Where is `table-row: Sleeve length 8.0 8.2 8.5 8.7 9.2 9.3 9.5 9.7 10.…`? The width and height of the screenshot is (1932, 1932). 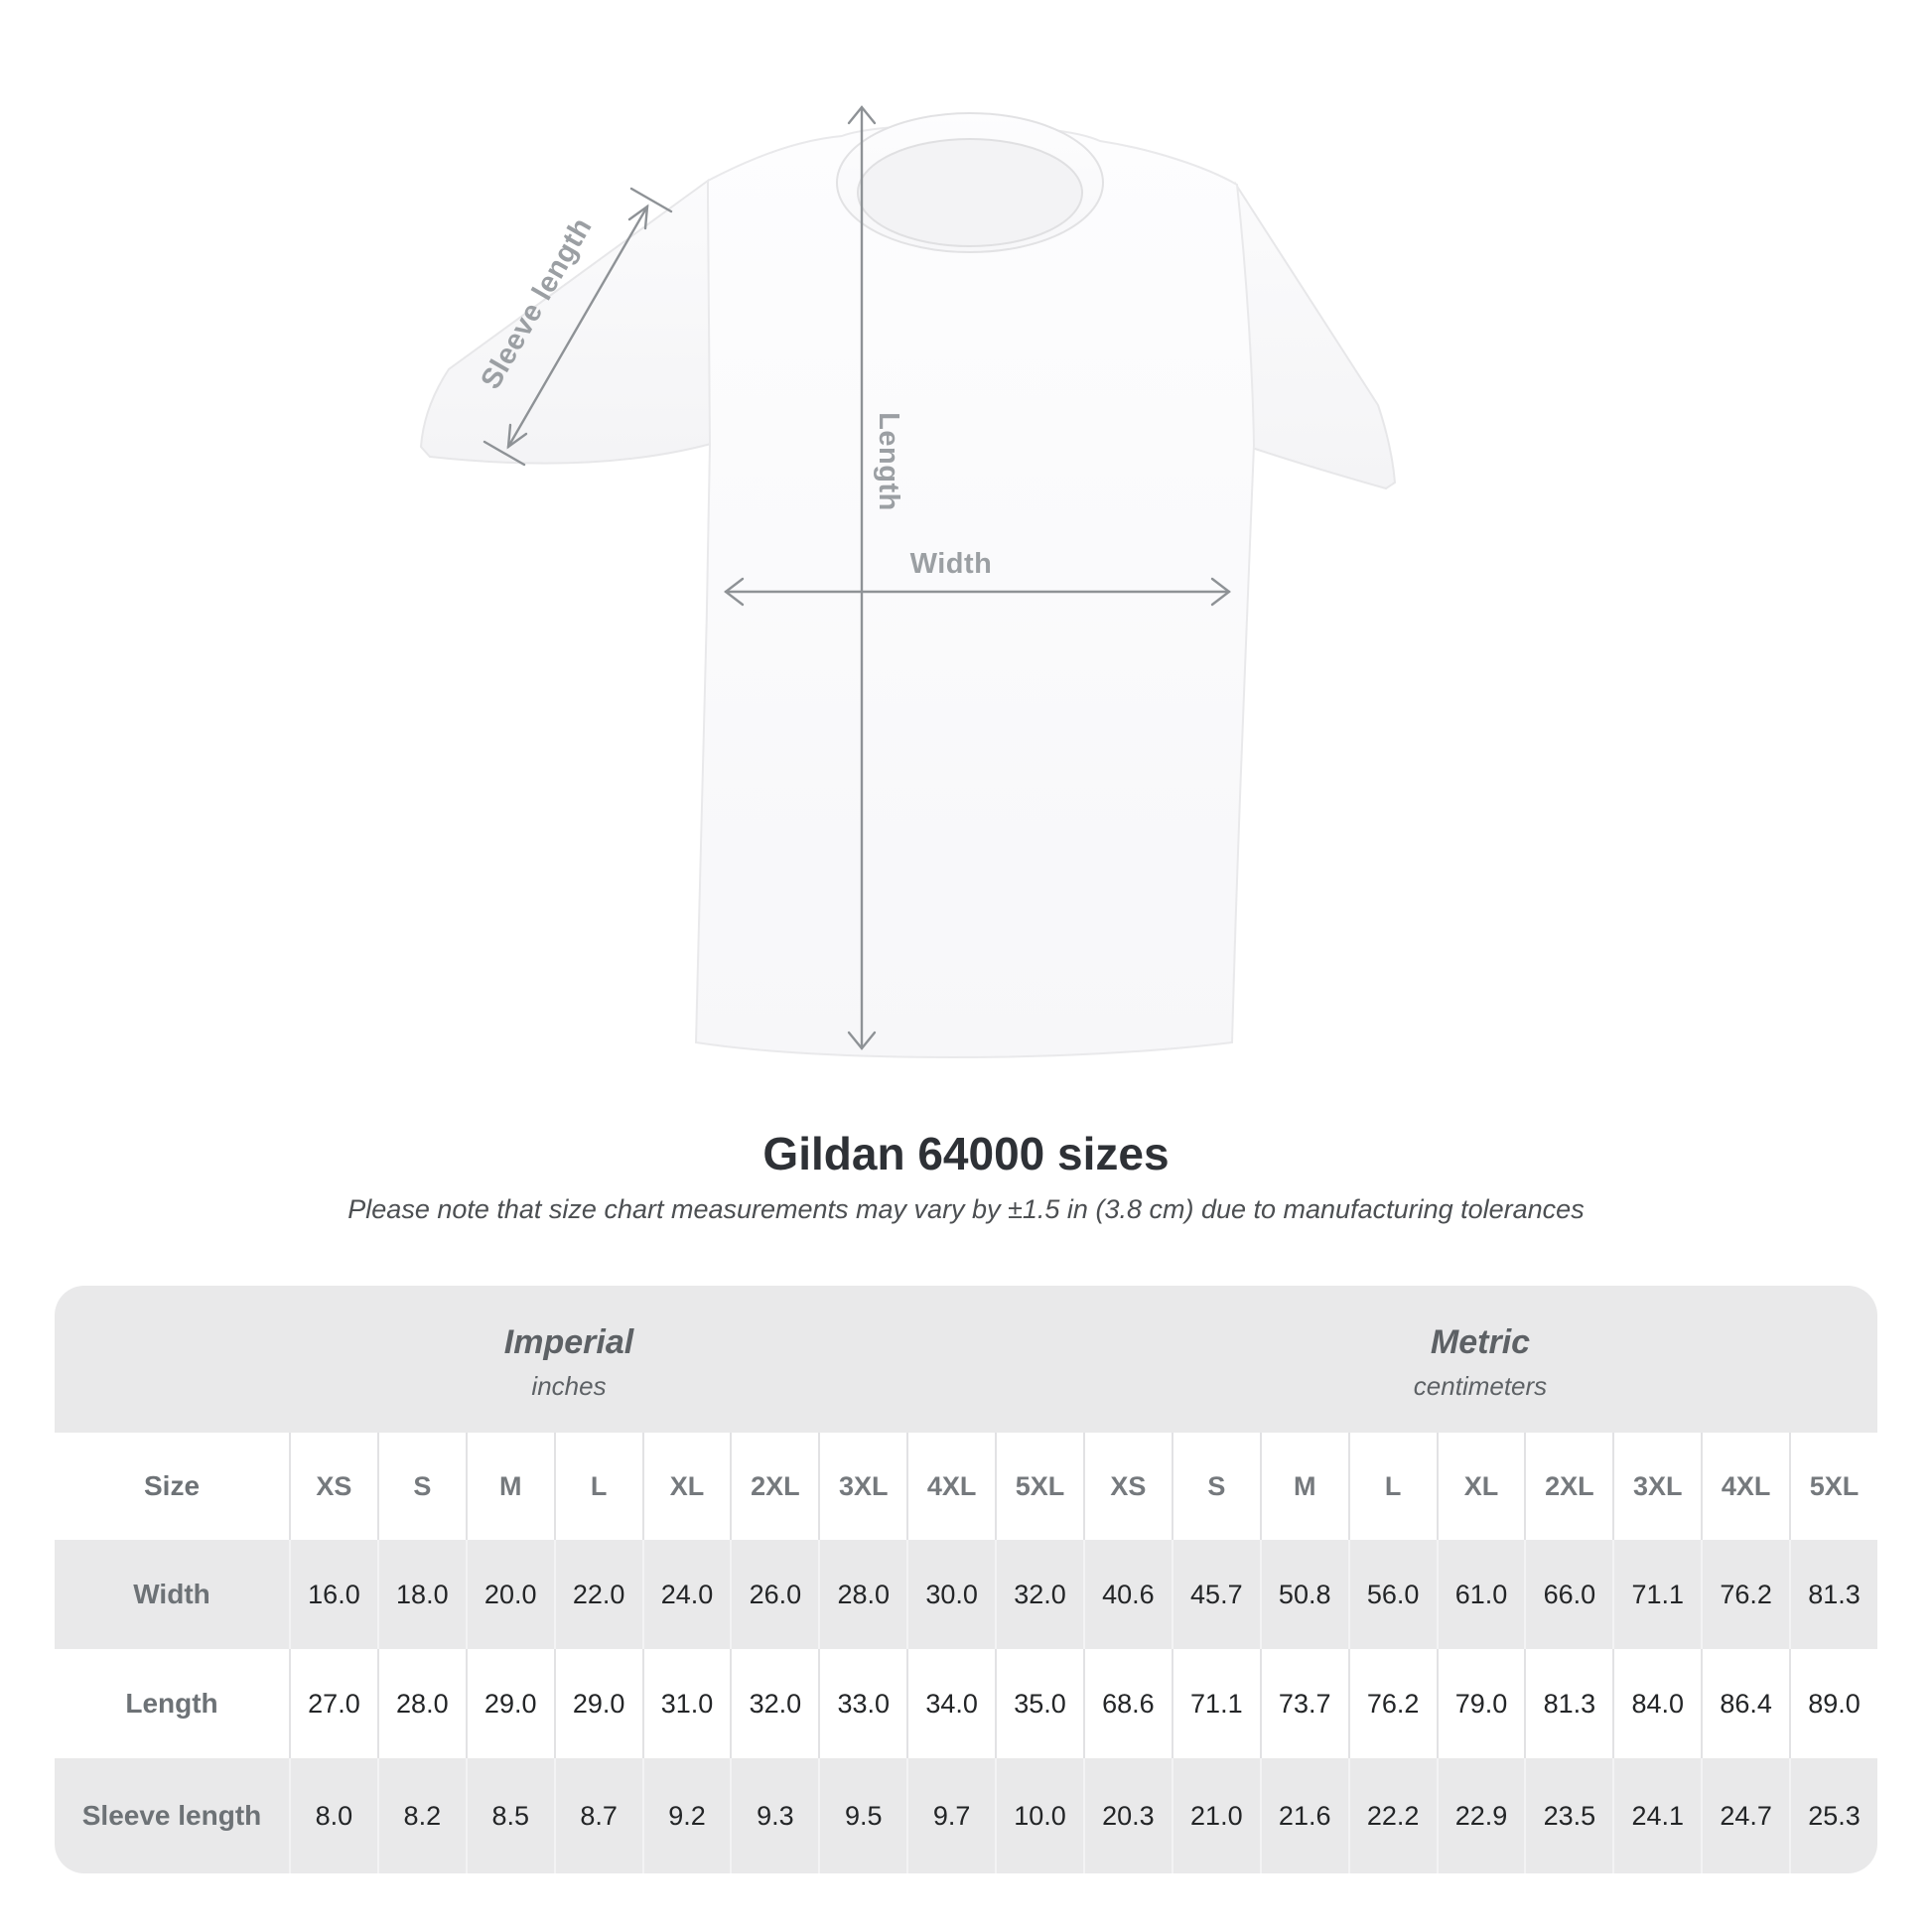 table-row: Sleeve length 8.0 8.2 8.5 8.7 9.2 9.3 9.5 9.7 10.… is located at coordinates (966, 1815).